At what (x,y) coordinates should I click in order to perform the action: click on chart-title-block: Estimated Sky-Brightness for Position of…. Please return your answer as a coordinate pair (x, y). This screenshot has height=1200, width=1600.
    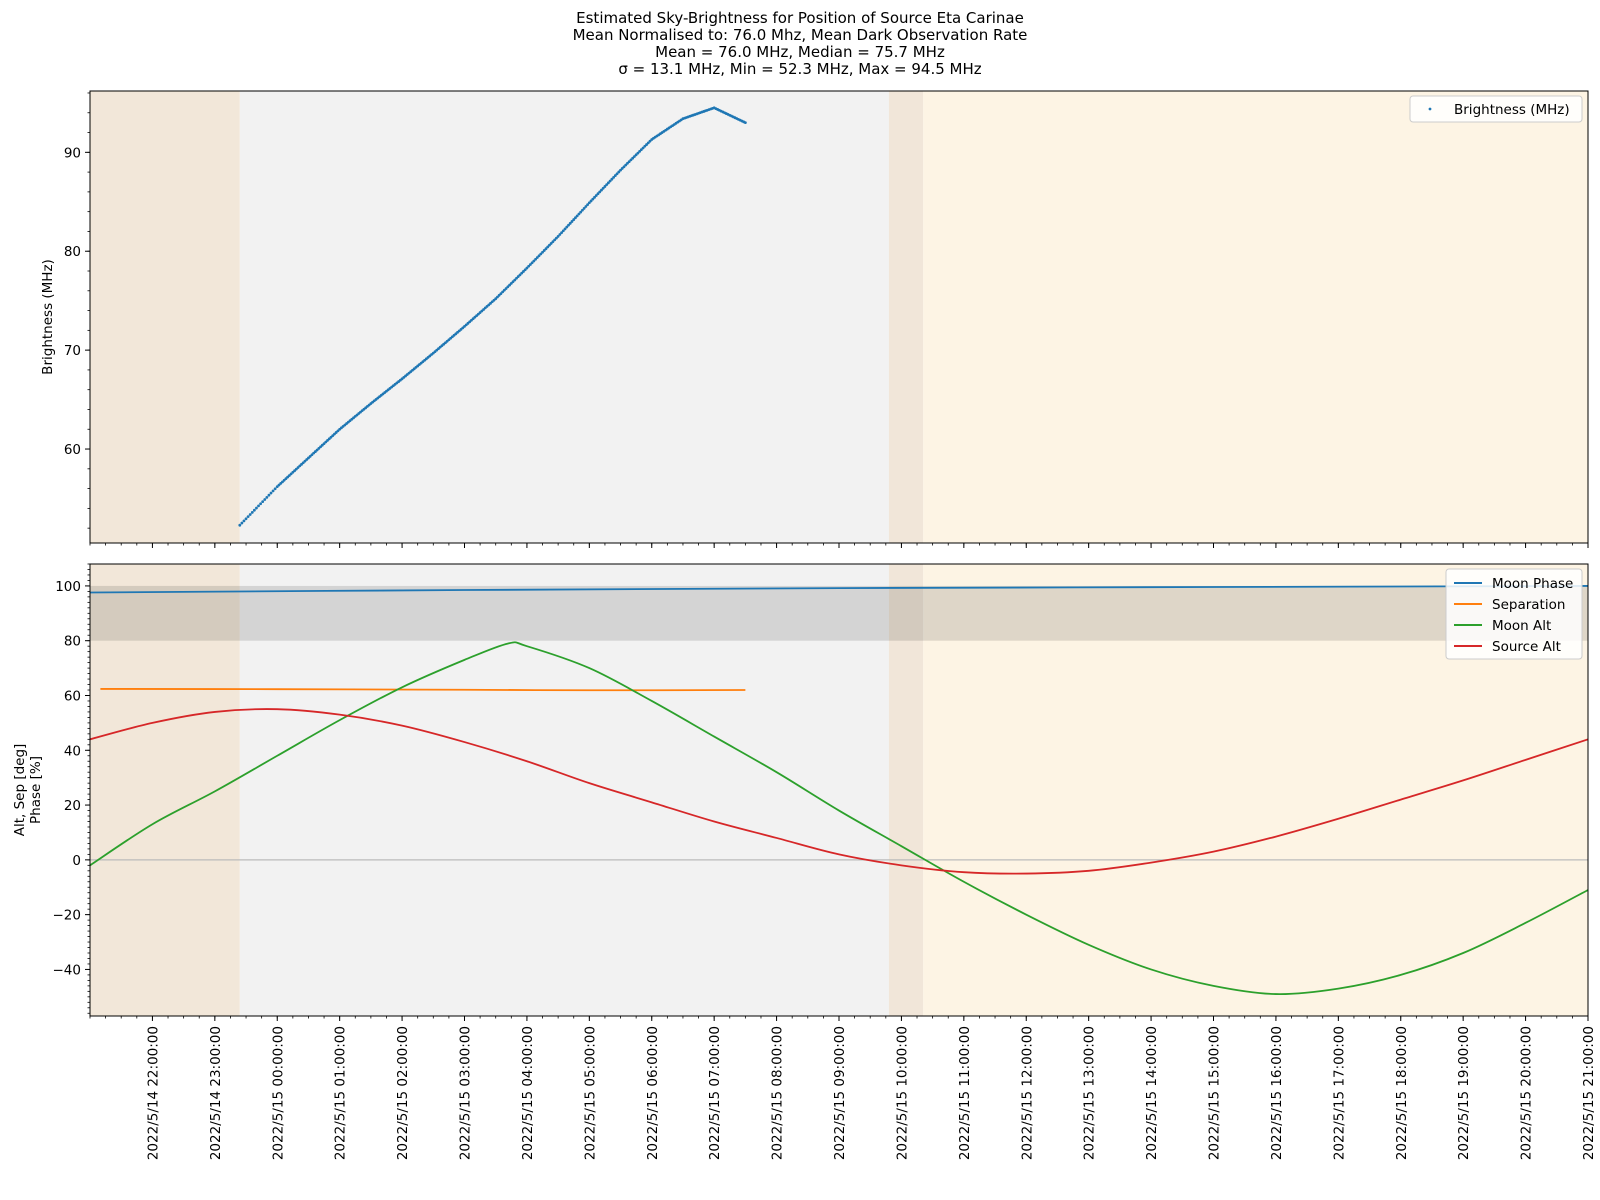
    Looking at the image, I should click on (800, 44).